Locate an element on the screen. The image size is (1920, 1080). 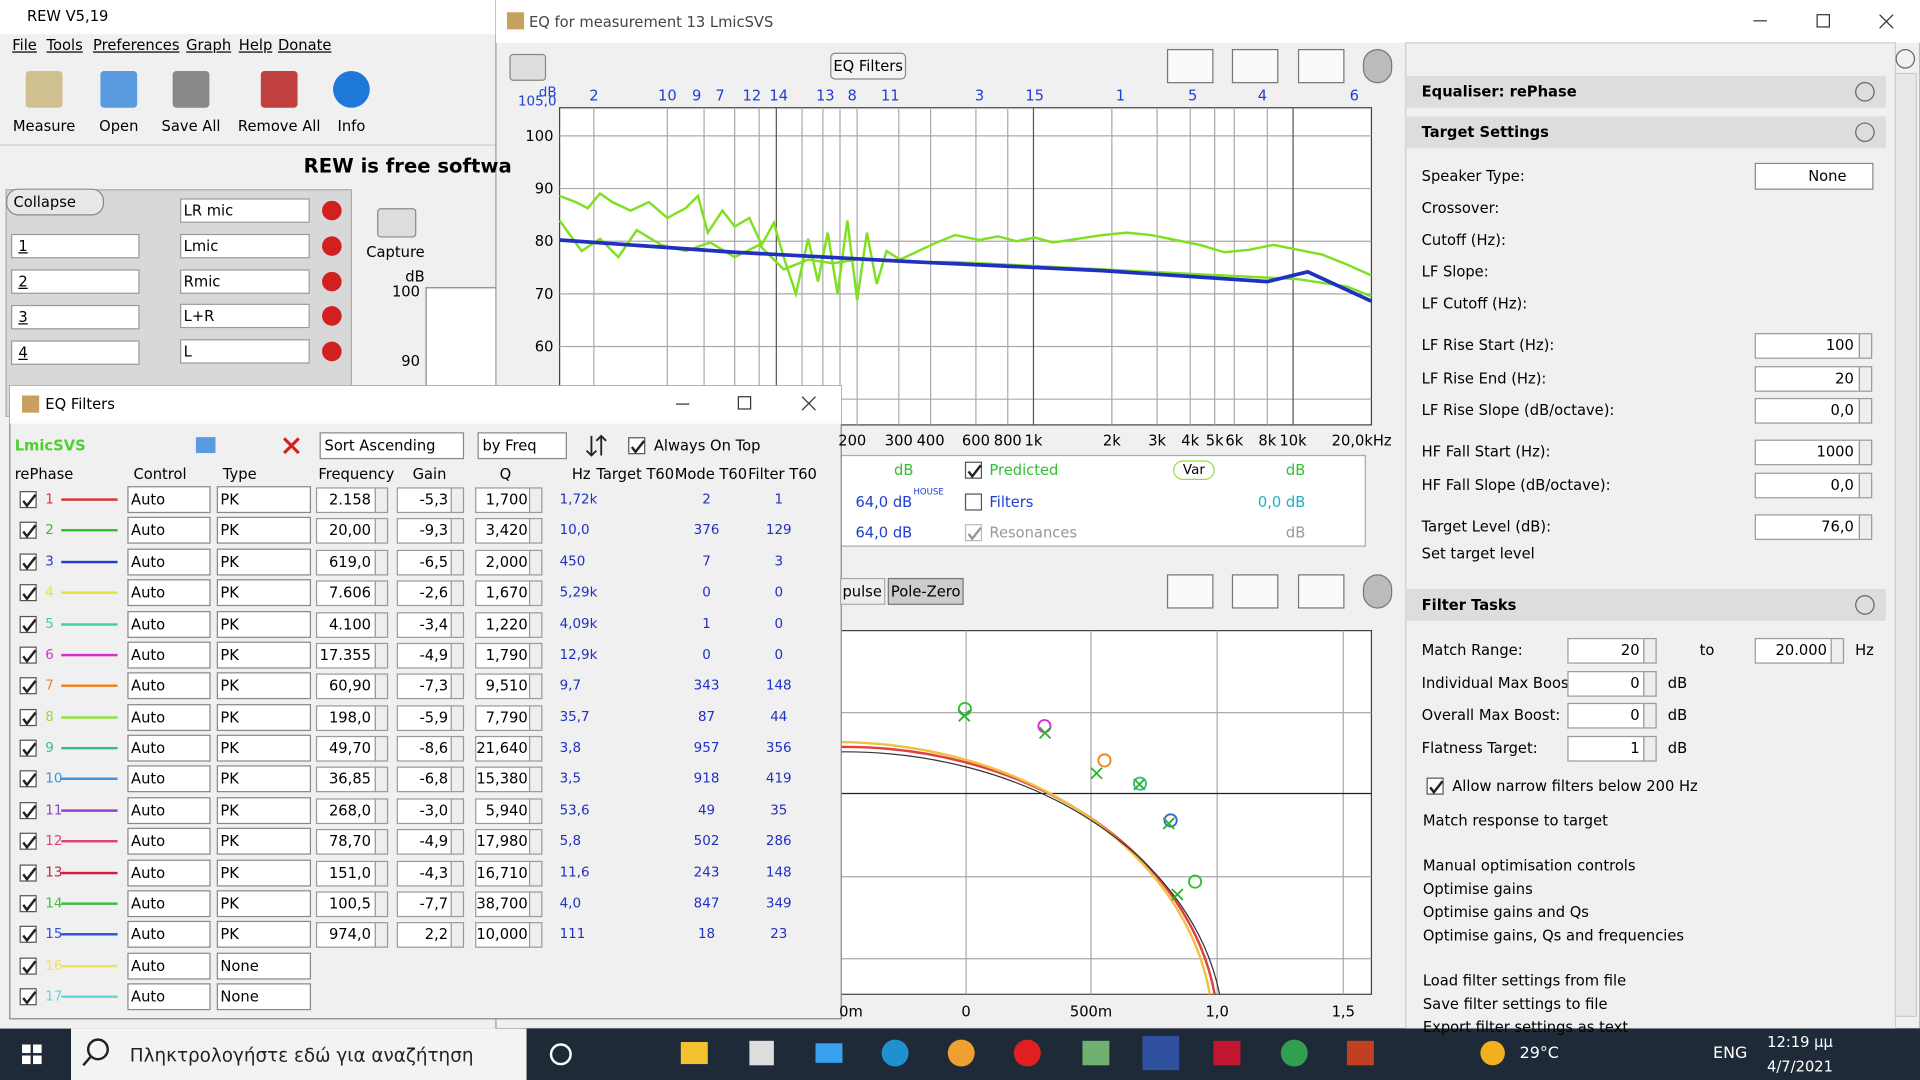
settings is located at coordinates (1377, 591).